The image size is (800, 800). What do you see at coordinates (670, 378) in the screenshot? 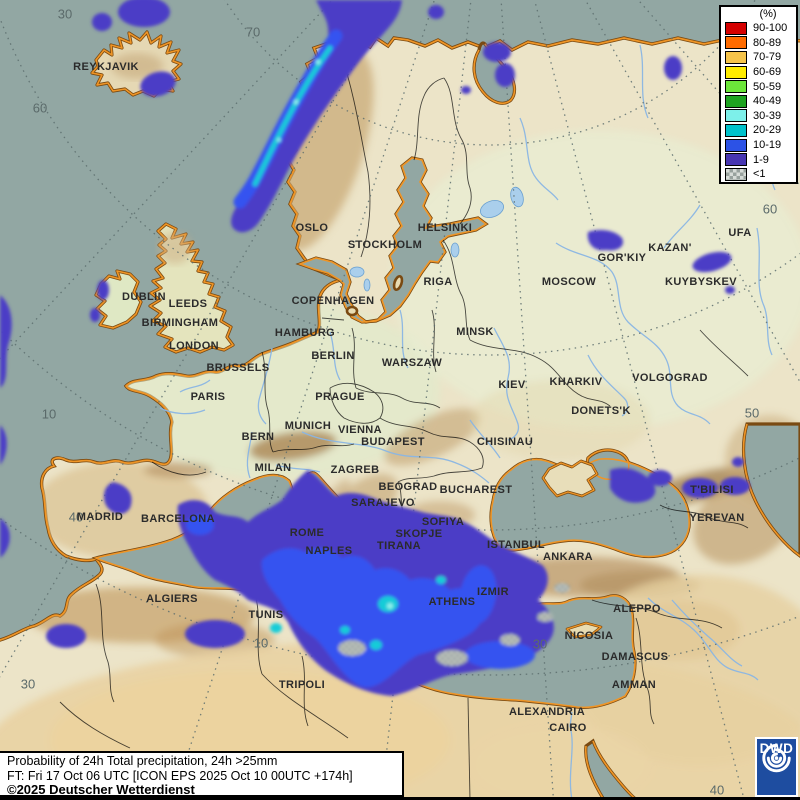
I see `city-label-volgograd: VOLGOGRAD` at bounding box center [670, 378].